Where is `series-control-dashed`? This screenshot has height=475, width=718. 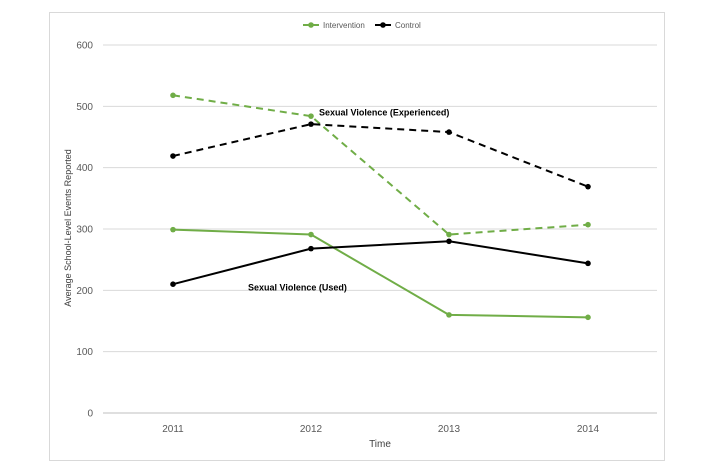
series-control-dashed is located at coordinates (380, 155).